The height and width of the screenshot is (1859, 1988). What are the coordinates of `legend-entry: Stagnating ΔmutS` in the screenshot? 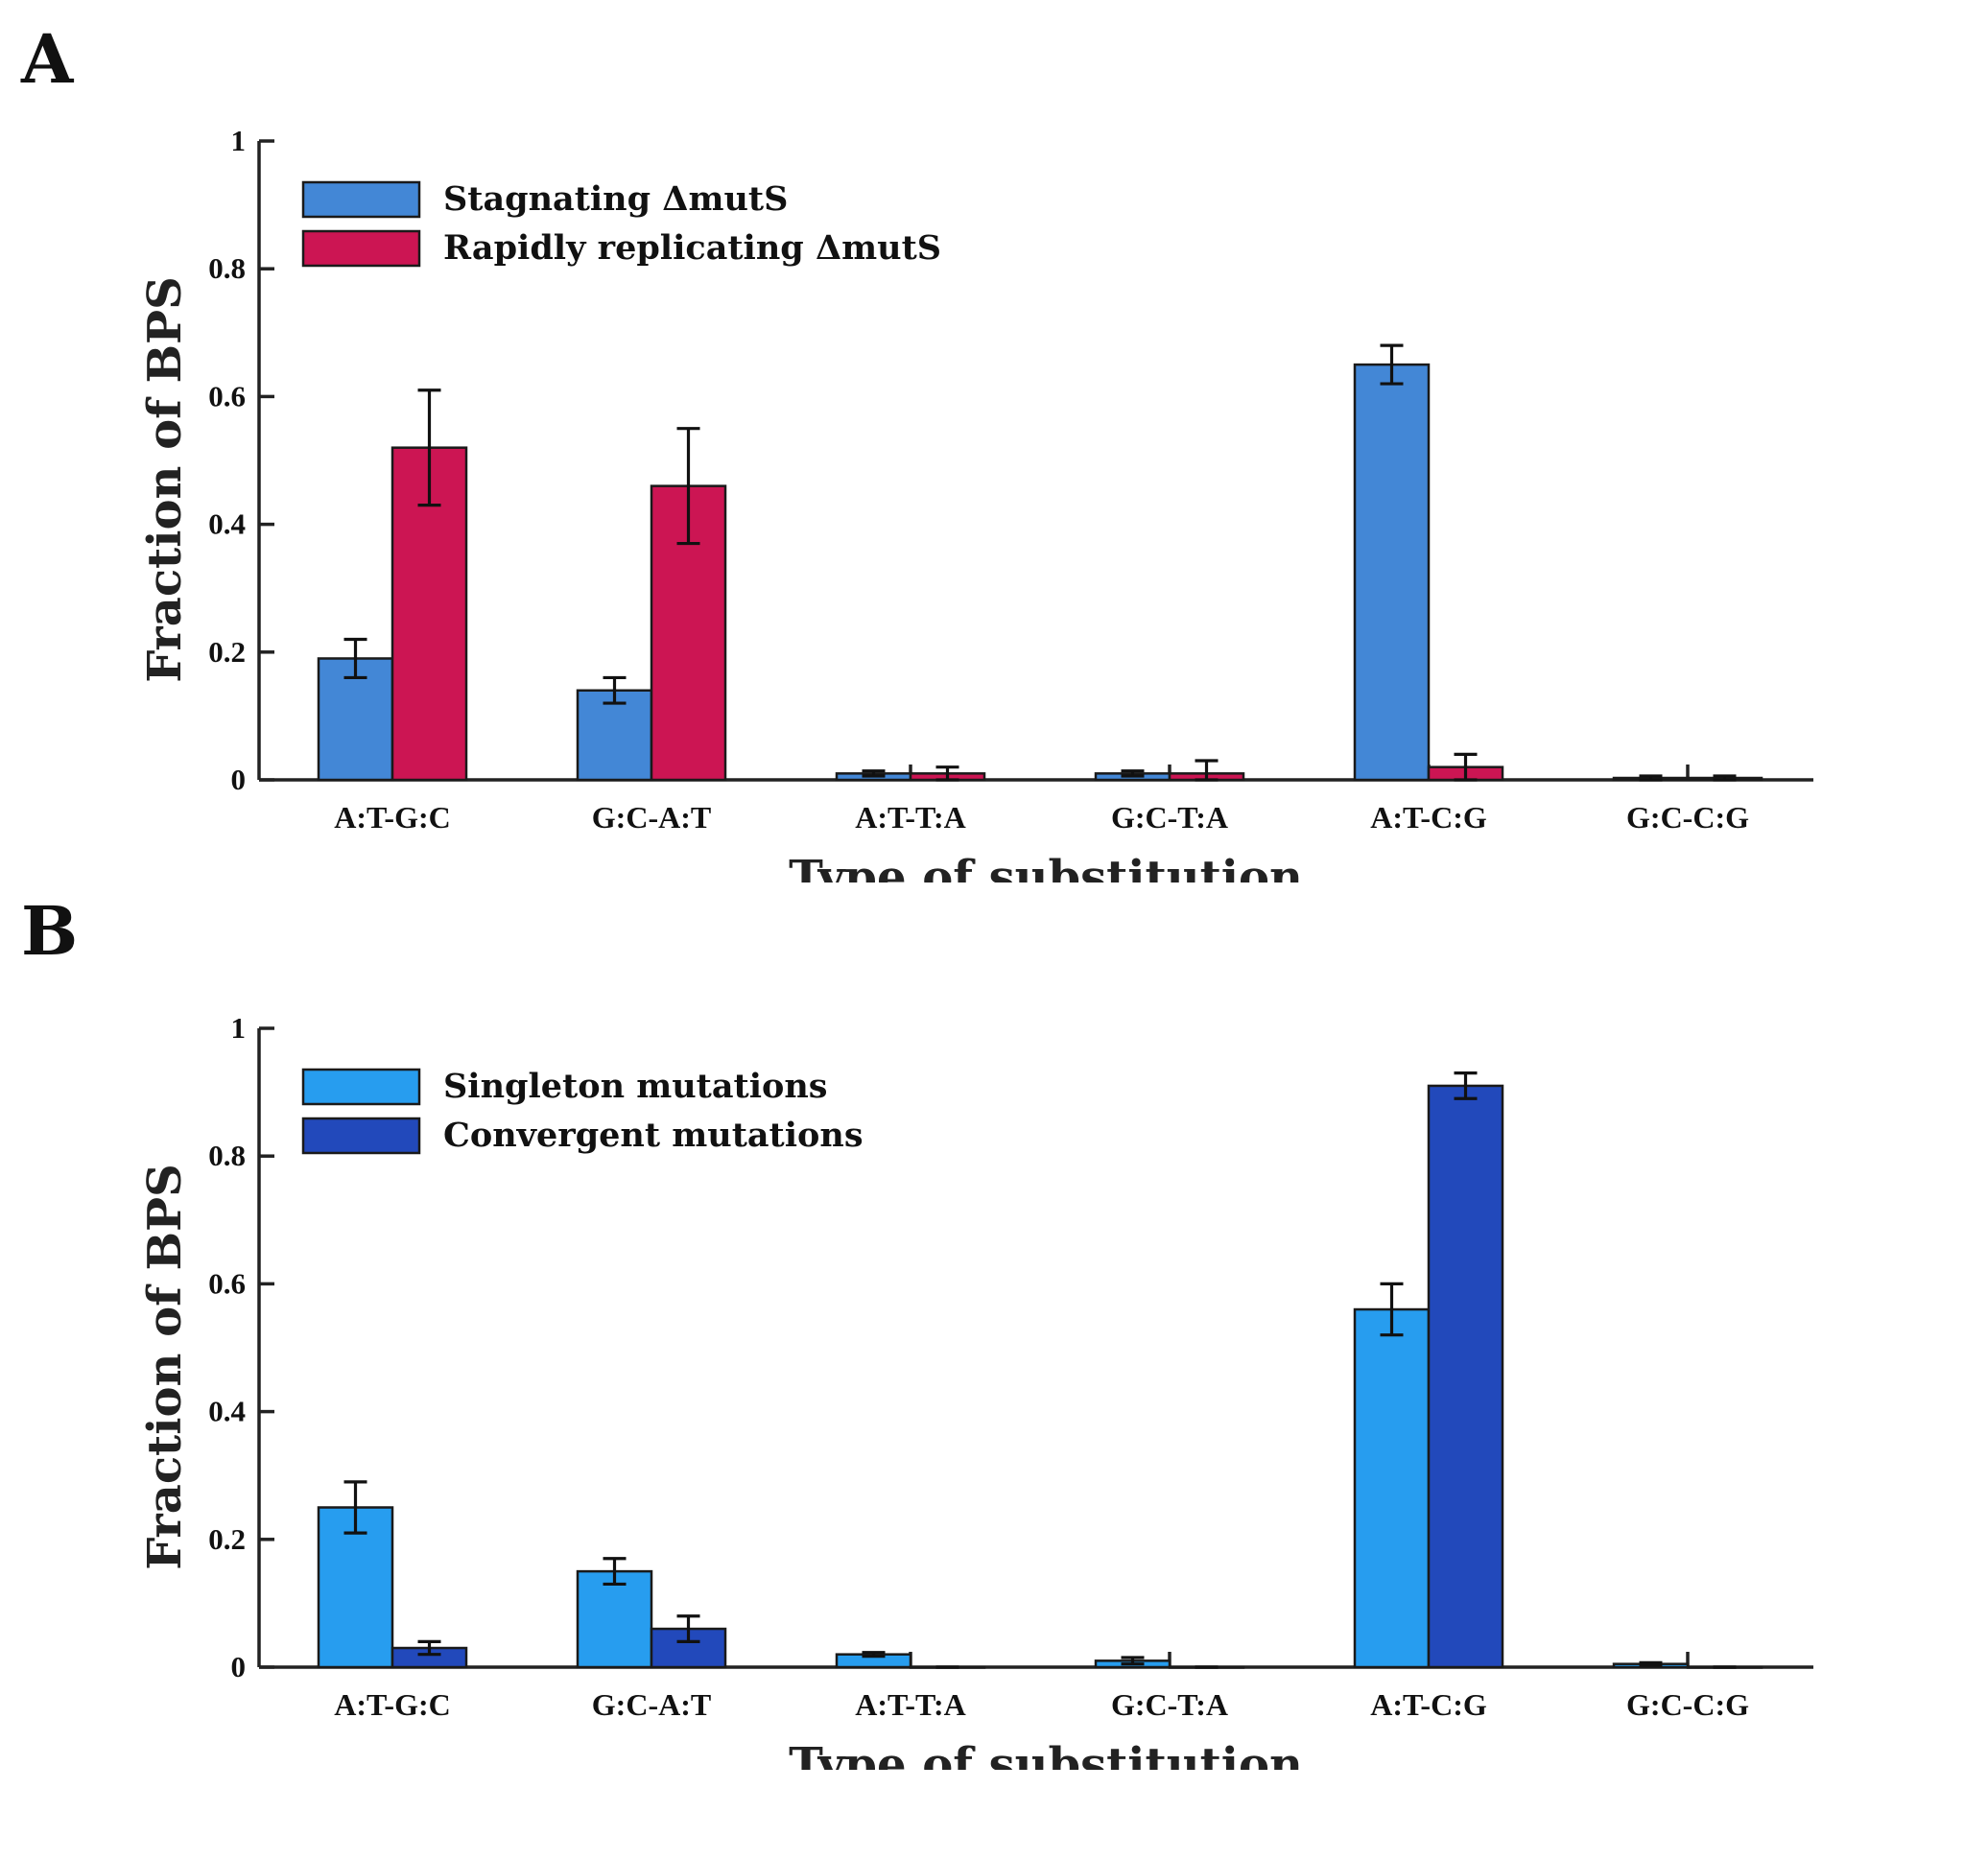 It's located at (615, 199).